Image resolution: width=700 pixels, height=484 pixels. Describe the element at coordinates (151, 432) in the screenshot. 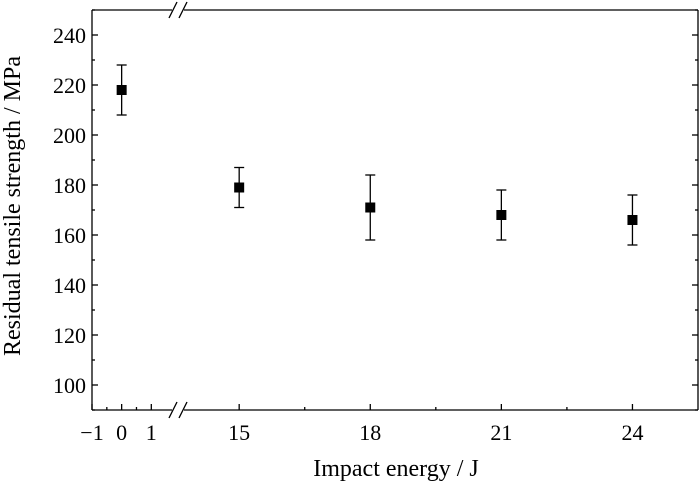

I see `x-tick-label: 1` at that location.